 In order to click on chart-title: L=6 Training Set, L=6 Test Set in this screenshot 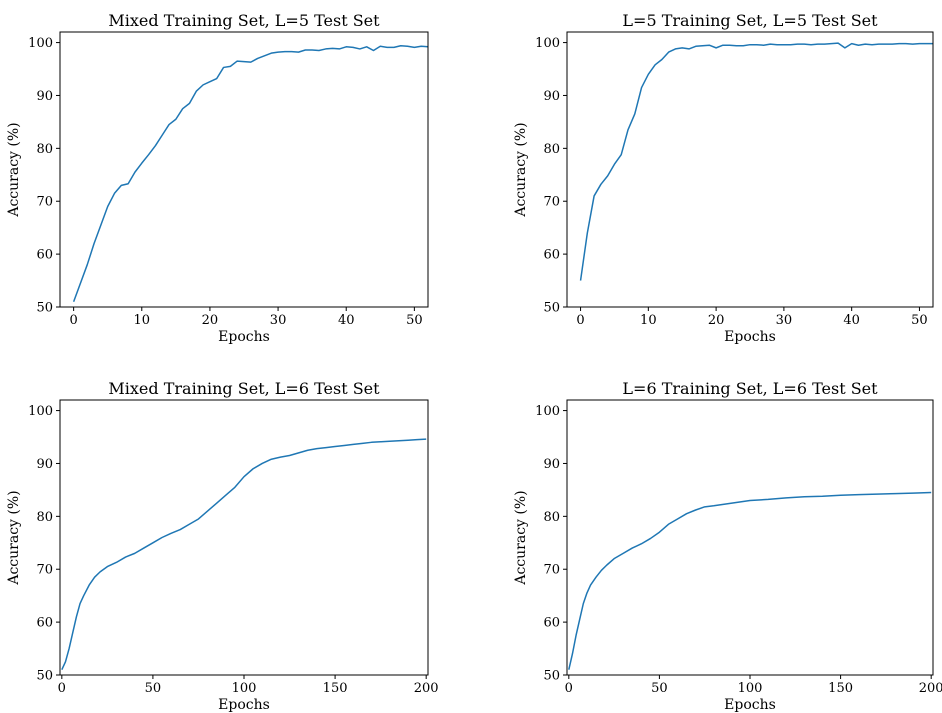, I will do `click(750, 388)`.